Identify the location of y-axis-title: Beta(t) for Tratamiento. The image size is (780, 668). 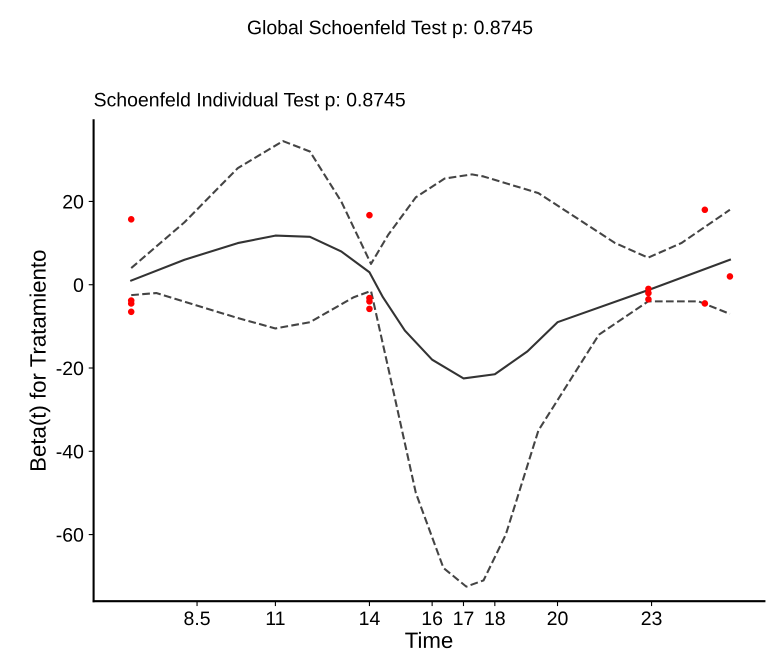
(40, 360).